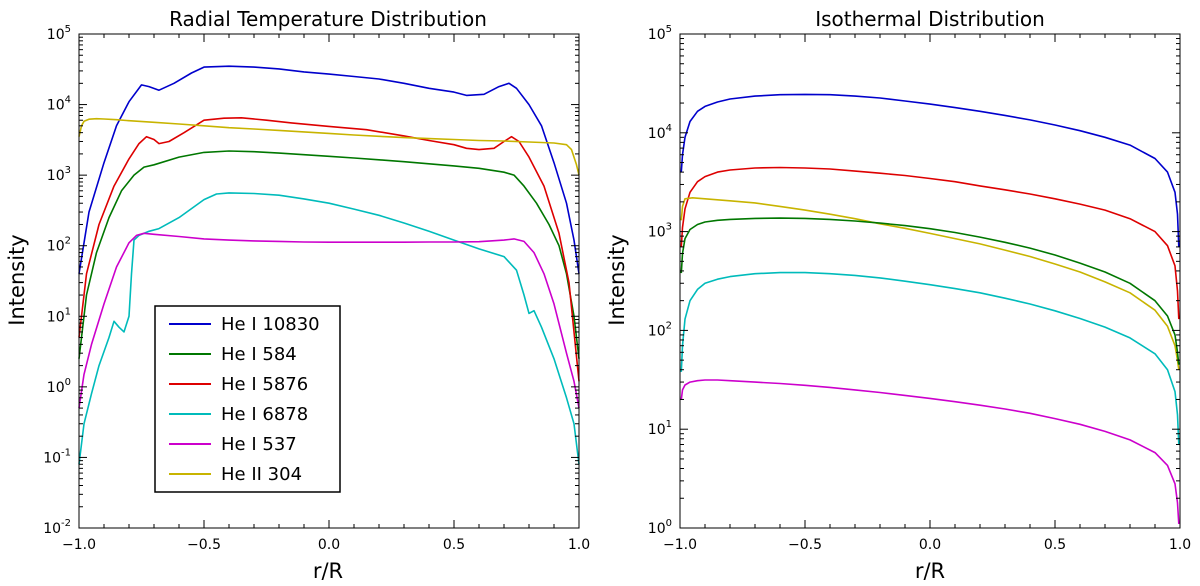  Describe the element at coordinates (66, 523) in the screenshot. I see `y-tick-exponent: -2` at that location.